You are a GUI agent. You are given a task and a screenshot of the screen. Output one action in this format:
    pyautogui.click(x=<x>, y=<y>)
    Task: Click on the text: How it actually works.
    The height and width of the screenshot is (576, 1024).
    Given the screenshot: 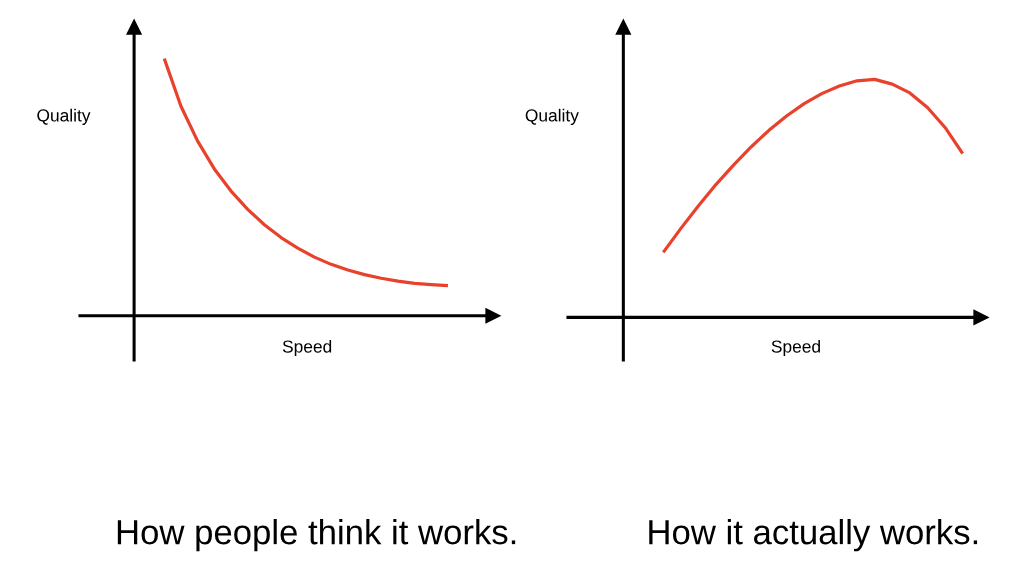 What is the action you would take?
    pyautogui.click(x=813, y=535)
    